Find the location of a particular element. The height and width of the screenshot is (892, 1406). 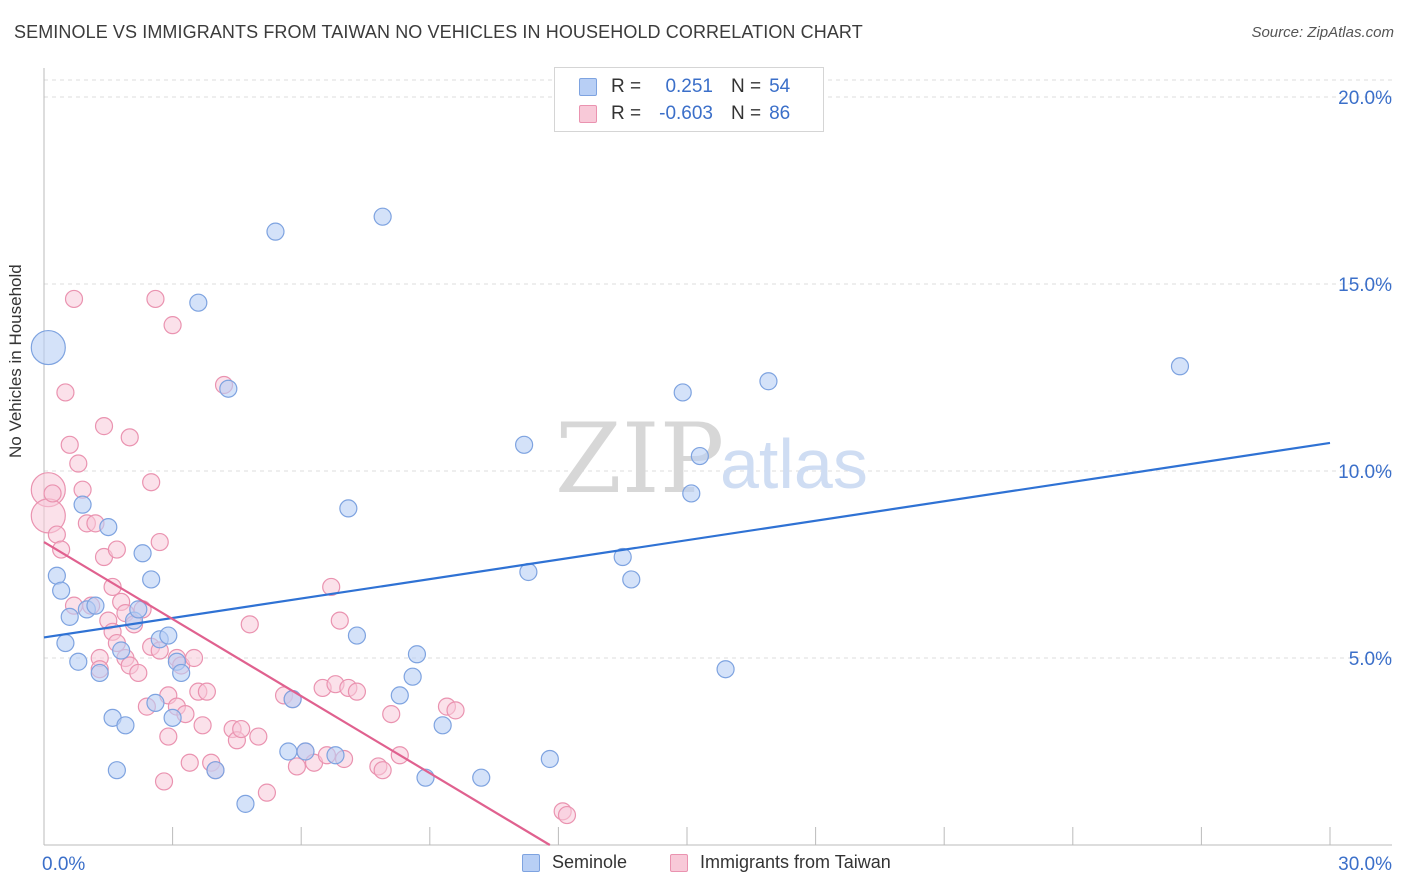

bottom-legend-seminole-label: Seminole is located at coordinates (590, 862).